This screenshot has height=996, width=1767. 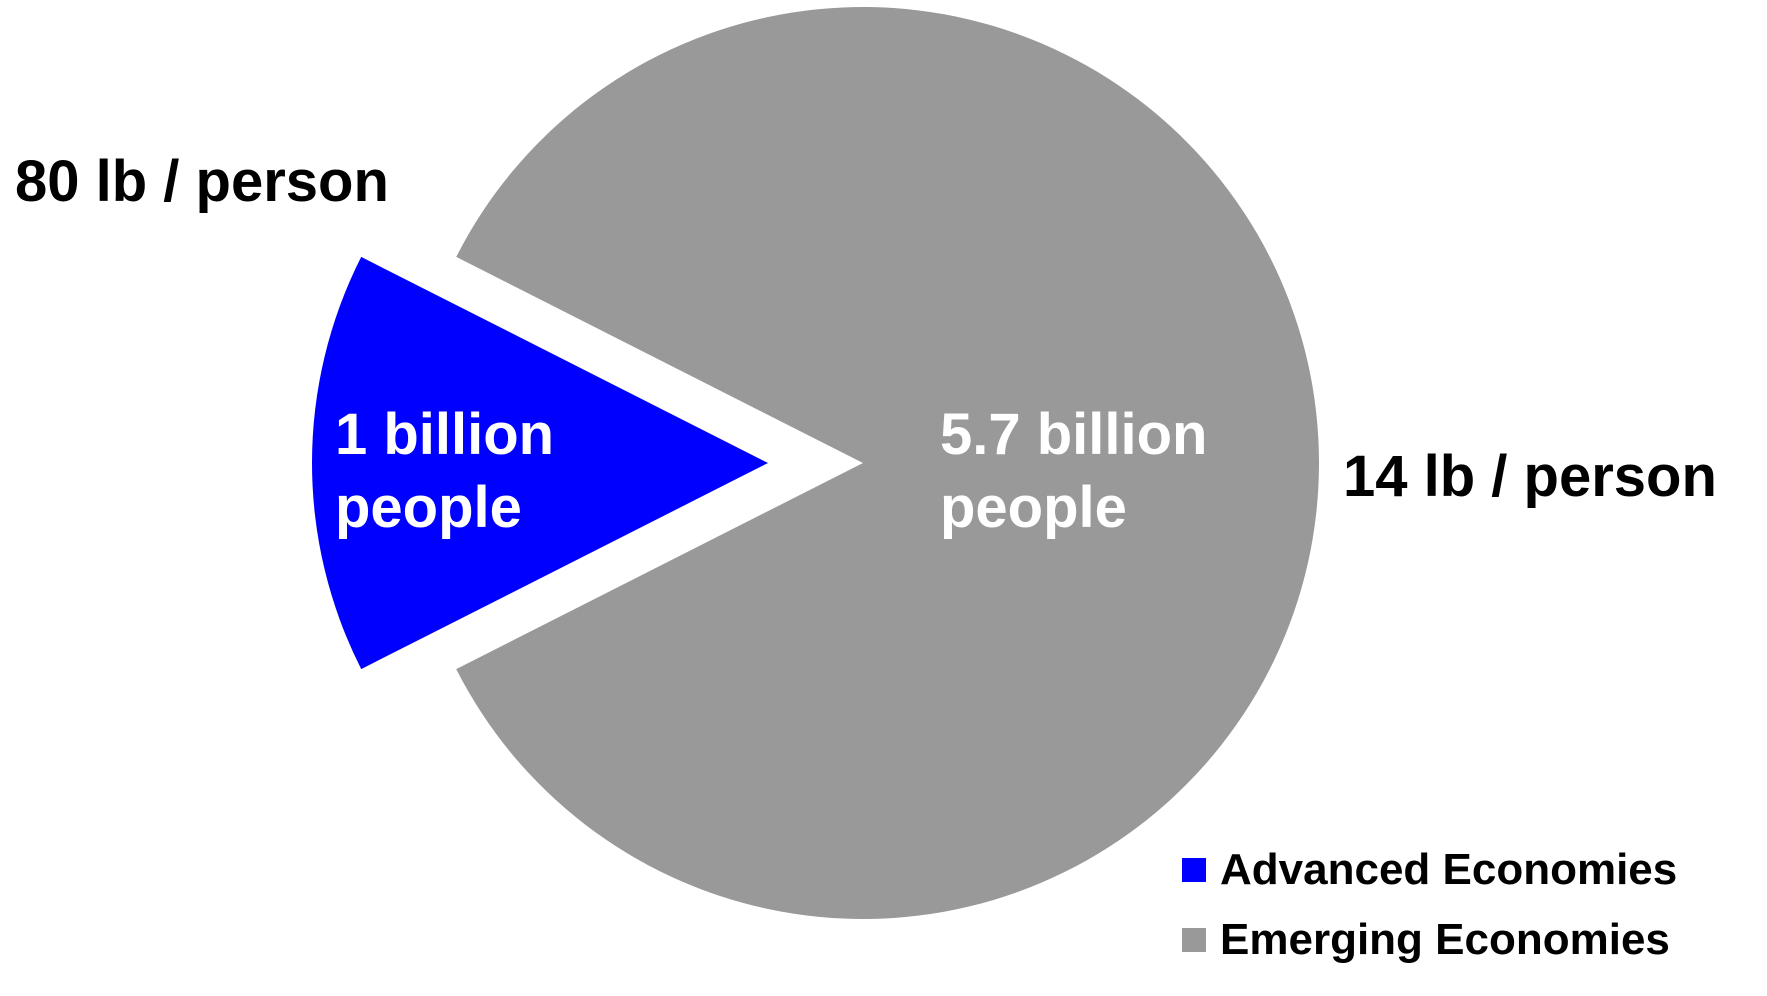 I want to click on legend-label: Advanced Economies, so click(x=1448, y=869).